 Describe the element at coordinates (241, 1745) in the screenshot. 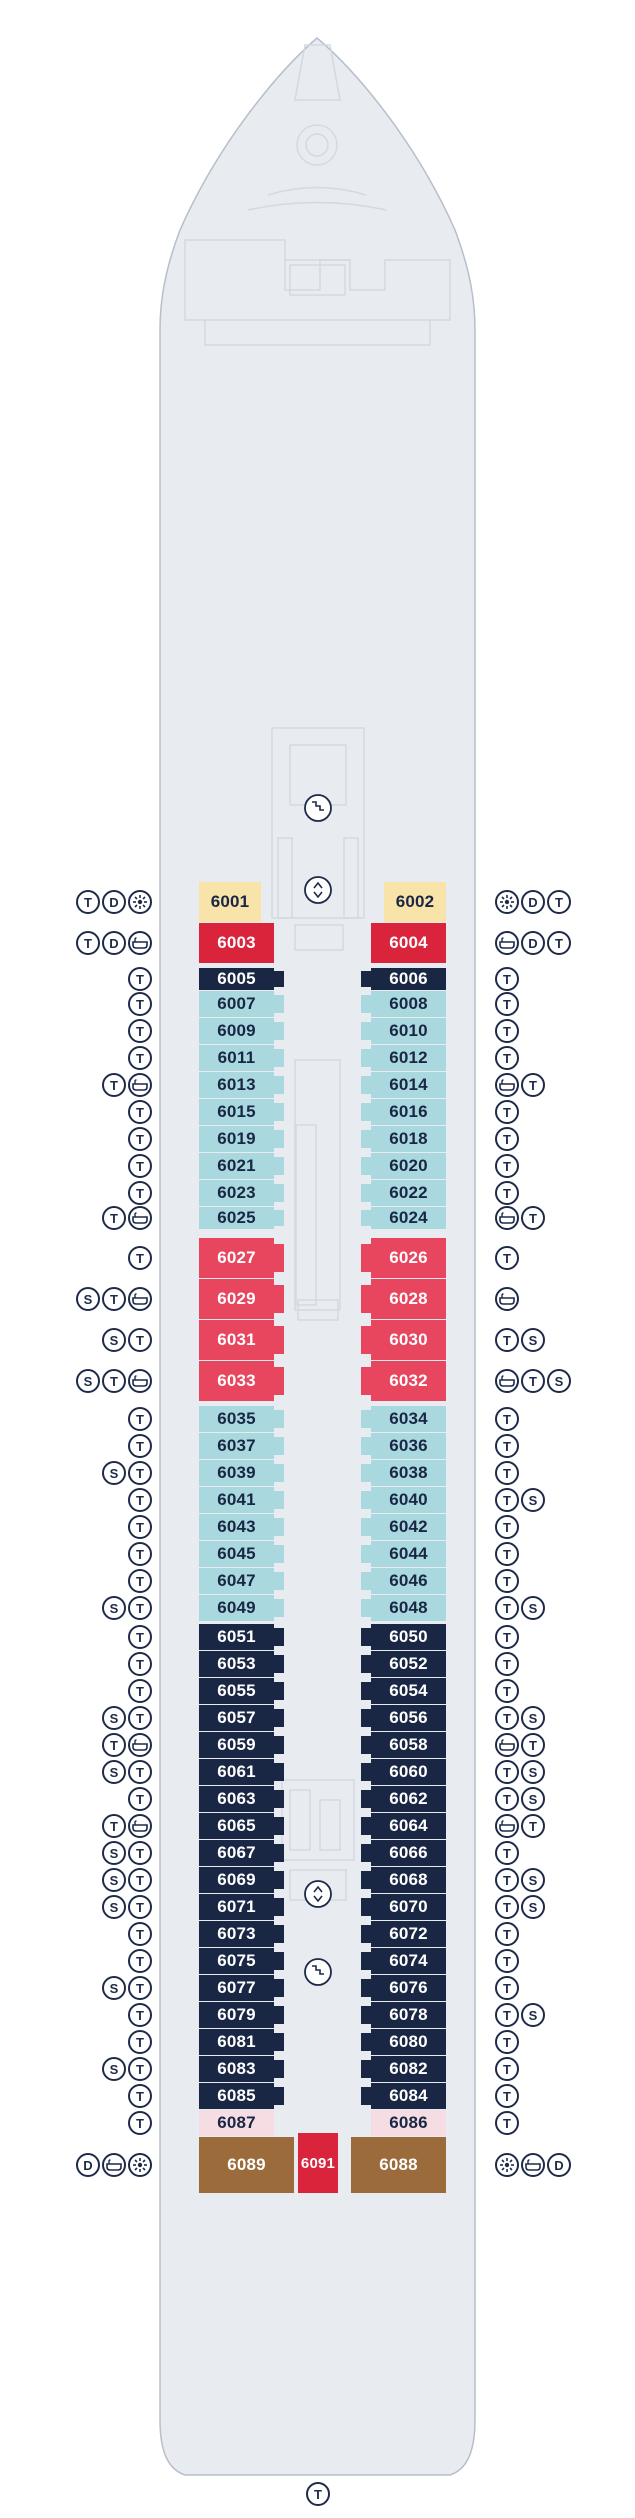

I see `cabin-6059: 6059` at that location.